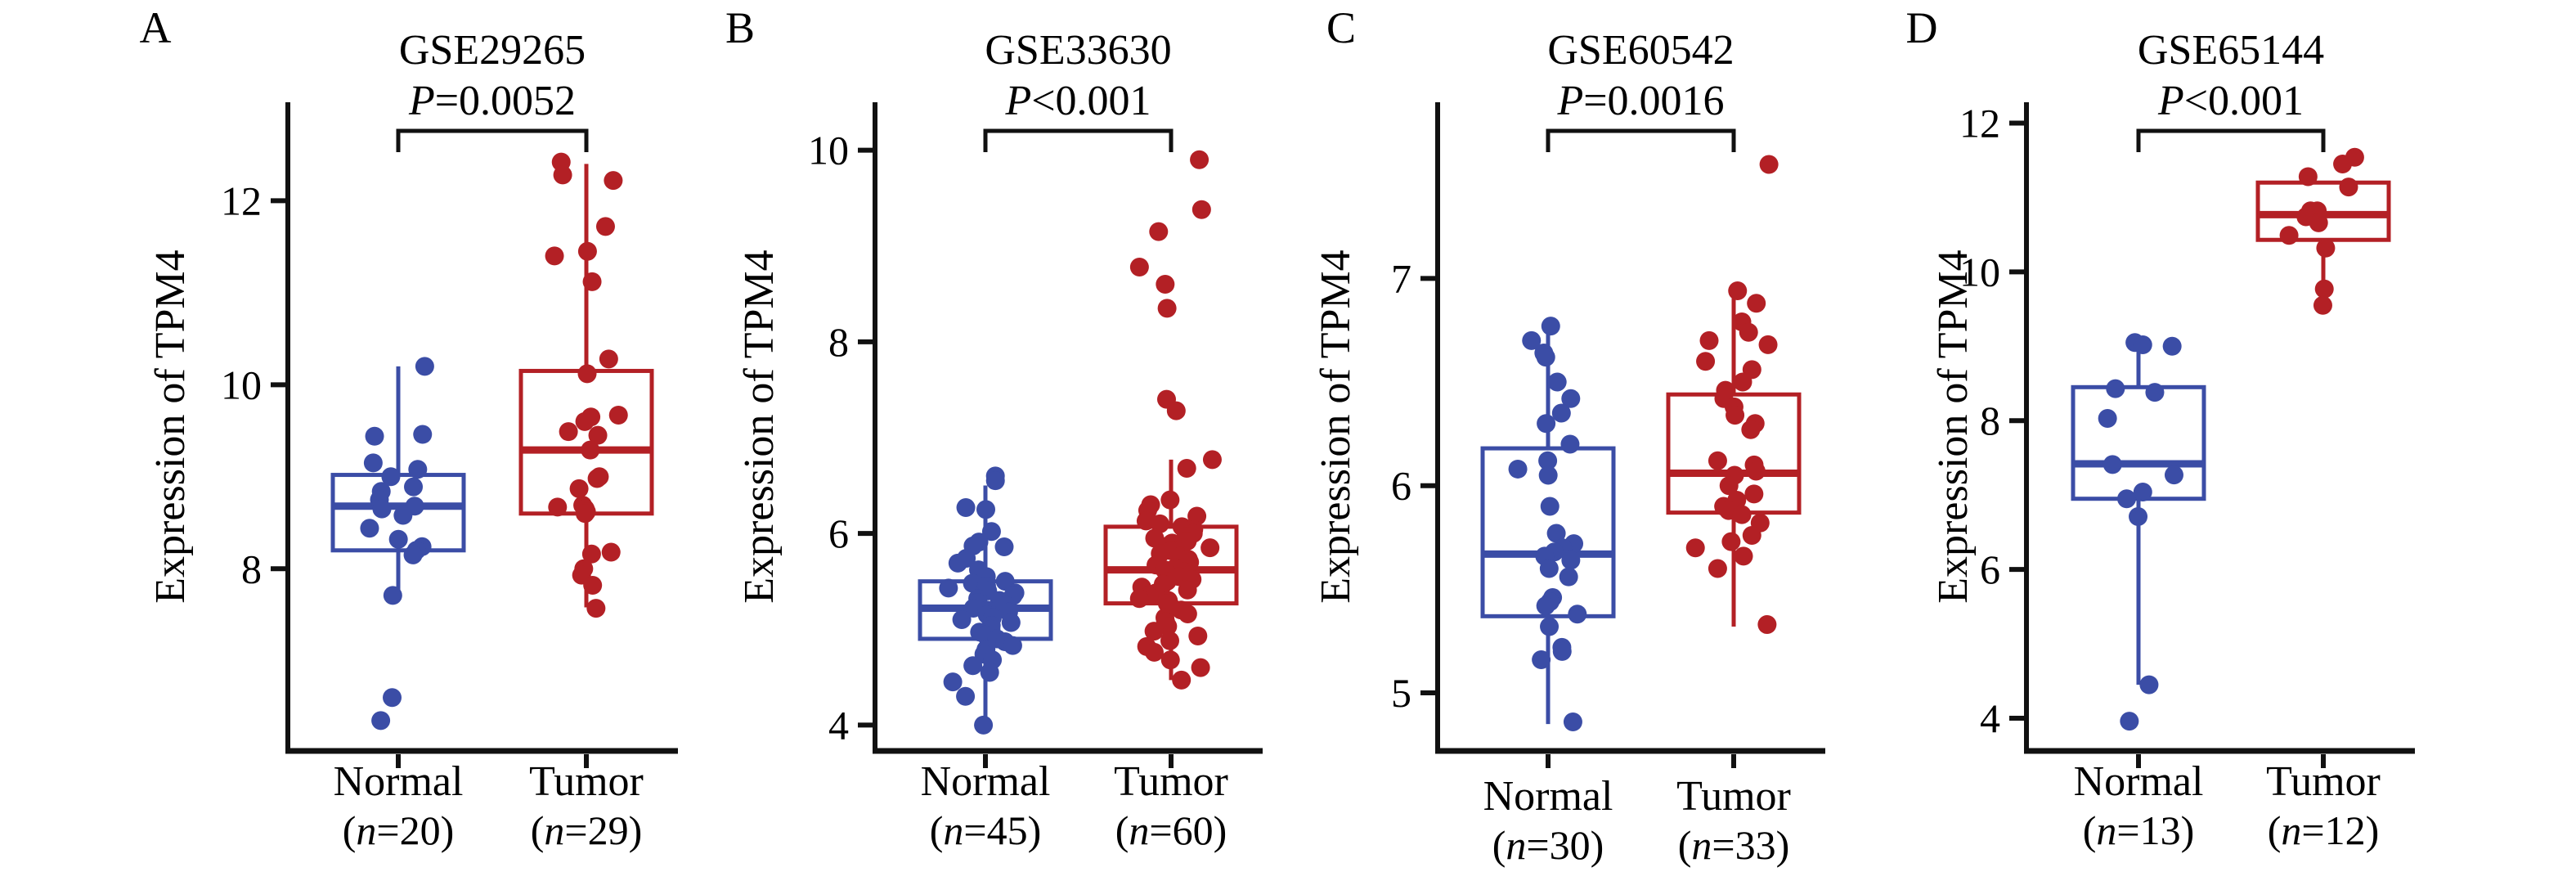  I want to click on iqr-box, so click(2138, 443).